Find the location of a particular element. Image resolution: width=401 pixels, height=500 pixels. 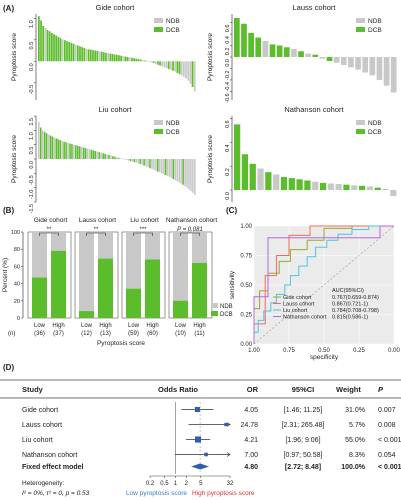

forest-point-box is located at coordinates (206, 454).